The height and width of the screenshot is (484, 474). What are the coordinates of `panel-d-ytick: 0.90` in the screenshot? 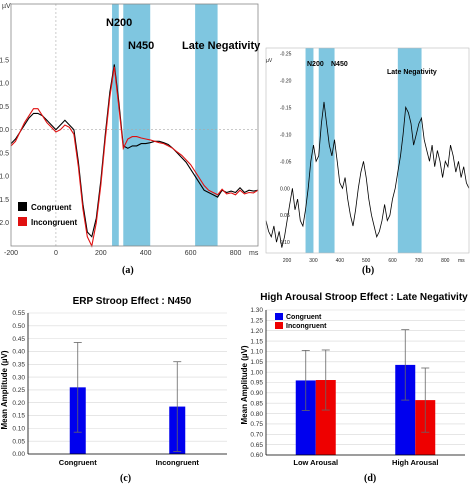 It's located at (256, 393).